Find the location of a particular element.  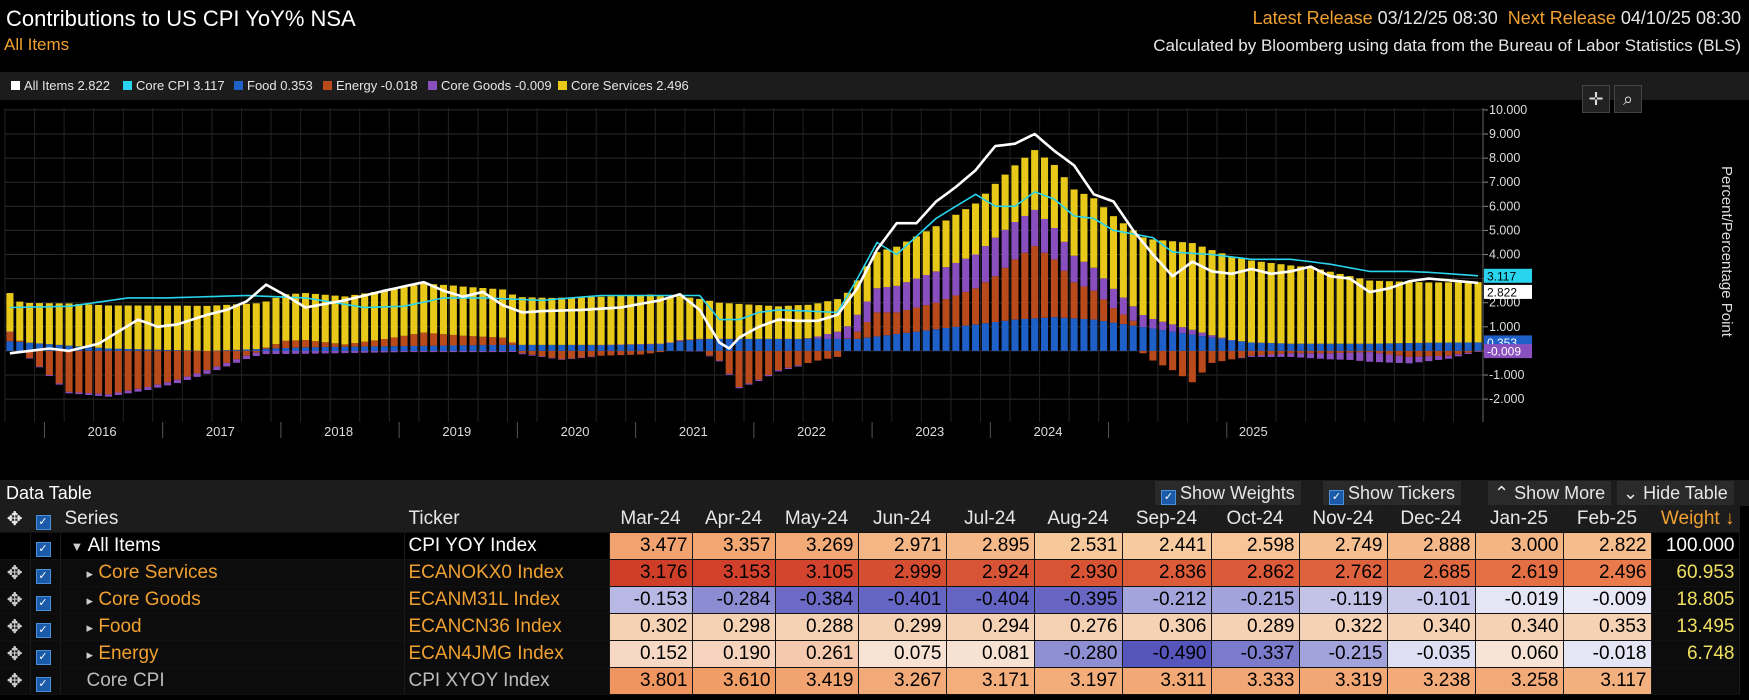

x-tick-label: 2025 is located at coordinates (1253, 431).